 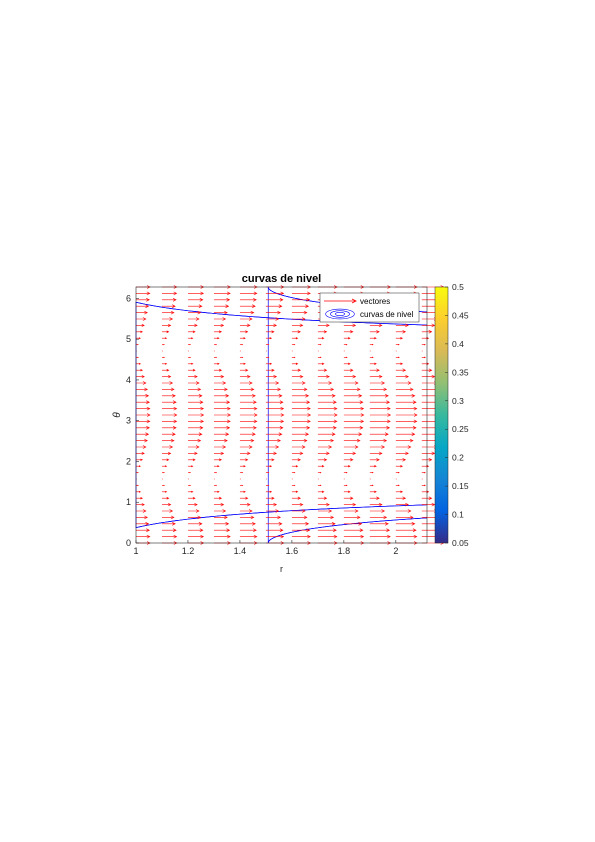 What do you see at coordinates (128, 543) in the screenshot?
I see `y-tick-label: 0` at bounding box center [128, 543].